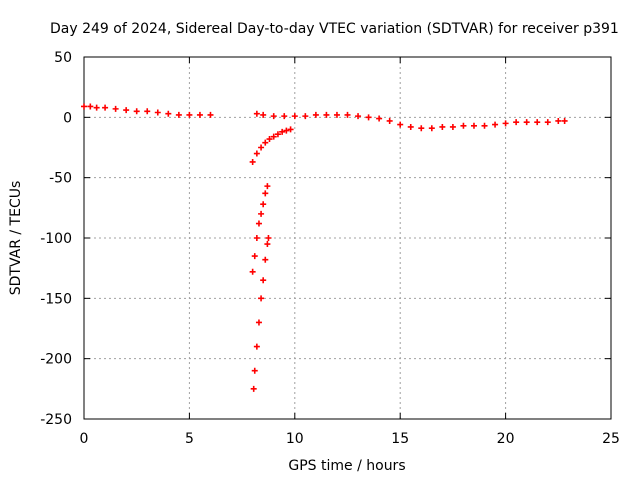 Image resolution: width=640 pixels, height=480 pixels. Describe the element at coordinates (189, 439) in the screenshot. I see `x-tick-label: 5` at that location.